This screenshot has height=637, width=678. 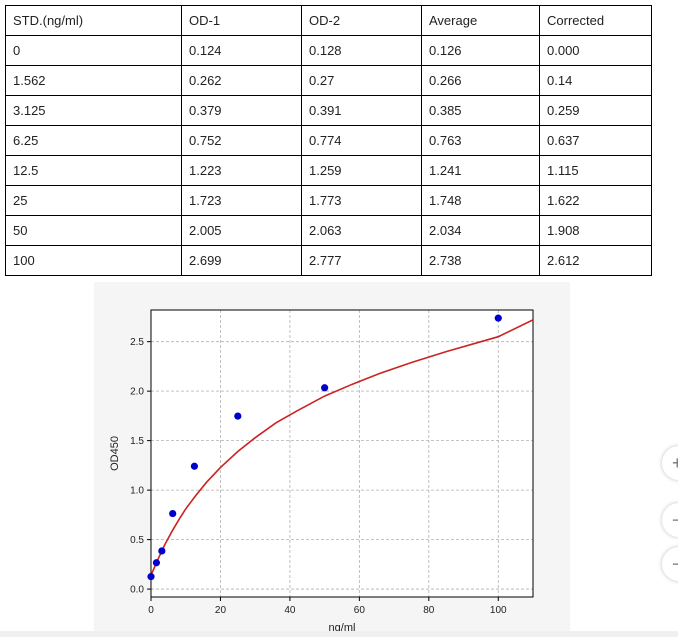 I want to click on table-cell: 2.777, so click(x=361, y=260).